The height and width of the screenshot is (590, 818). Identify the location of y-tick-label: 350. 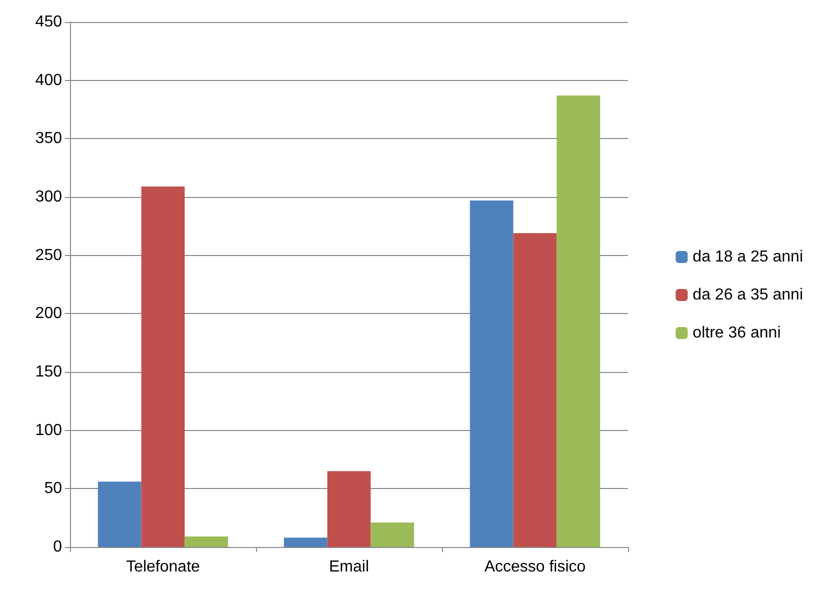
(48, 139).